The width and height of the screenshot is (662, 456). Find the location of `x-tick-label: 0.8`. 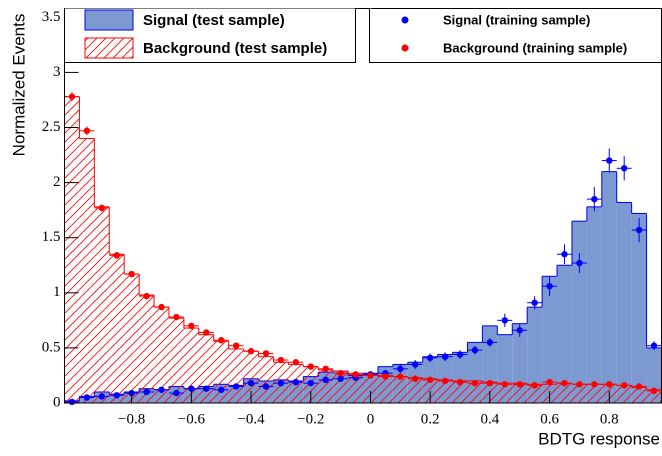

x-tick-label: 0.8 is located at coordinates (609, 419).